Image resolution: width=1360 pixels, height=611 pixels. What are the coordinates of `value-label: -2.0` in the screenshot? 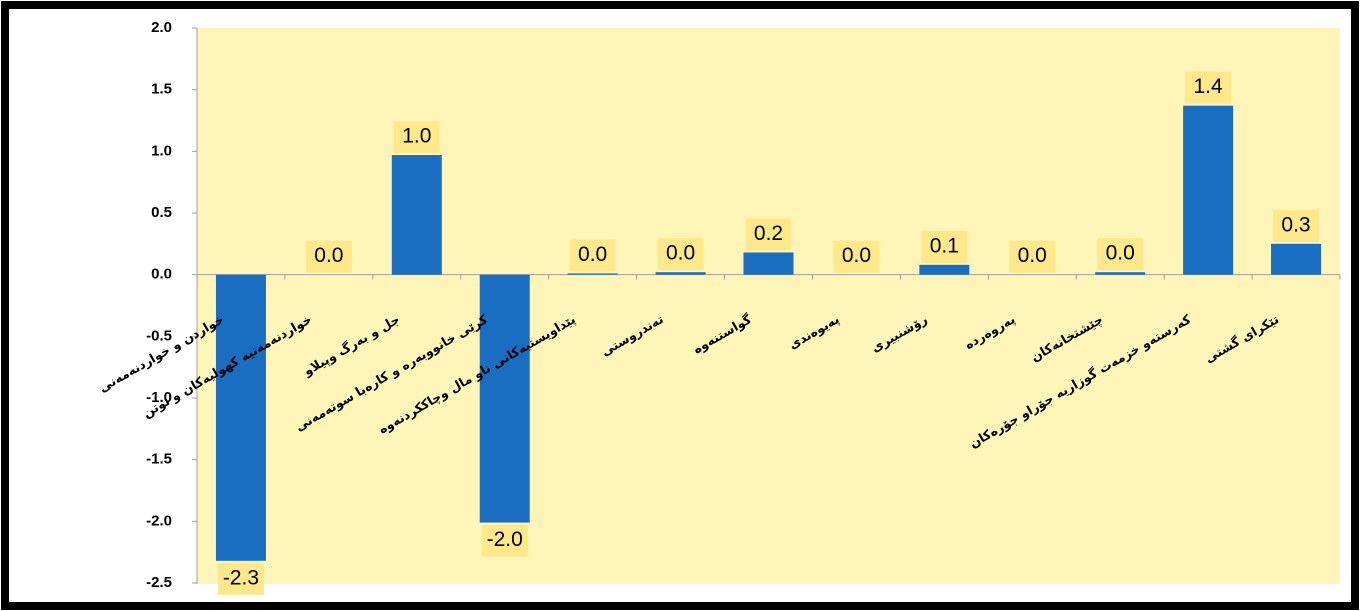 It's located at (505, 539).